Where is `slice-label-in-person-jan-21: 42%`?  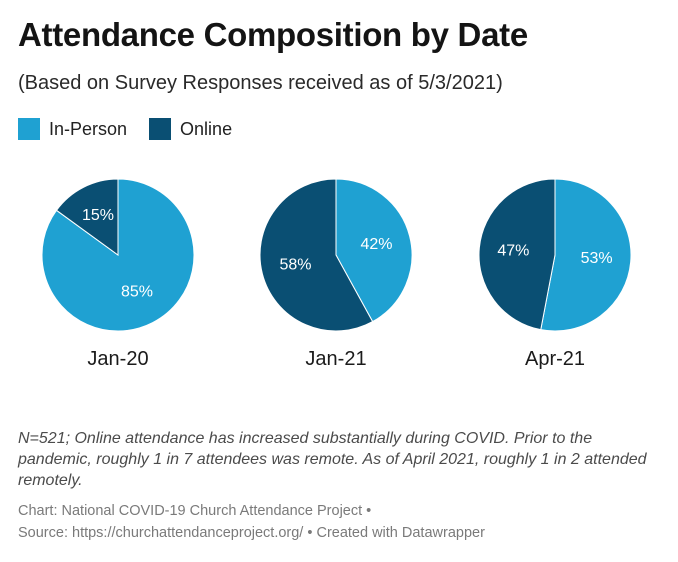
slice-label-in-person-jan-21: 42% is located at coordinates (376, 244).